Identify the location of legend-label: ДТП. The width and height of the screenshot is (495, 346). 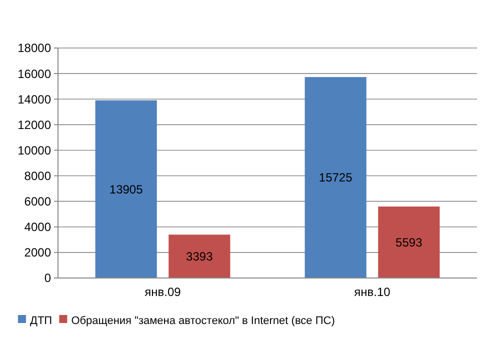
(41, 320).